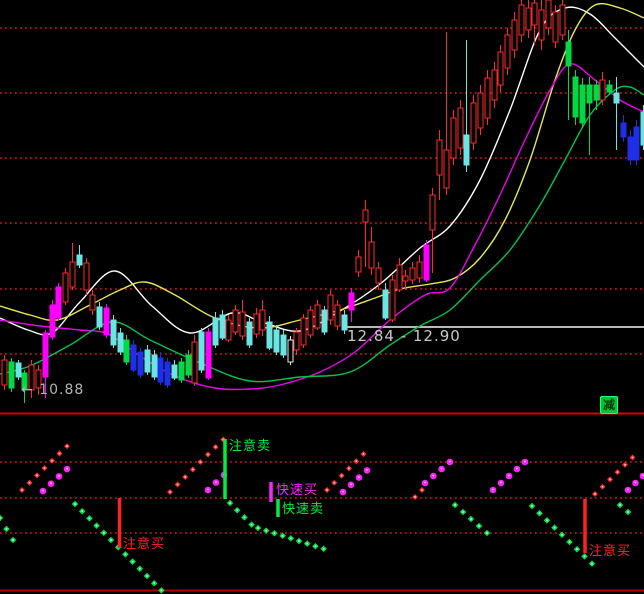 The image size is (644, 594). Describe the element at coordinates (303, 509) in the screenshot. I see `signal-label: 快速卖` at that location.